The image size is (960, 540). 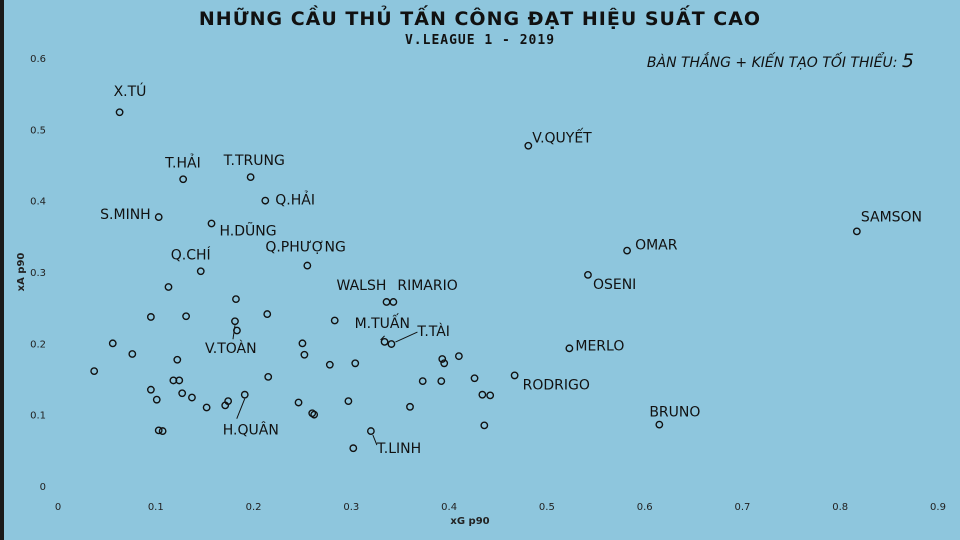 I want to click on x-tick-label: 0.7, so click(x=742, y=507).